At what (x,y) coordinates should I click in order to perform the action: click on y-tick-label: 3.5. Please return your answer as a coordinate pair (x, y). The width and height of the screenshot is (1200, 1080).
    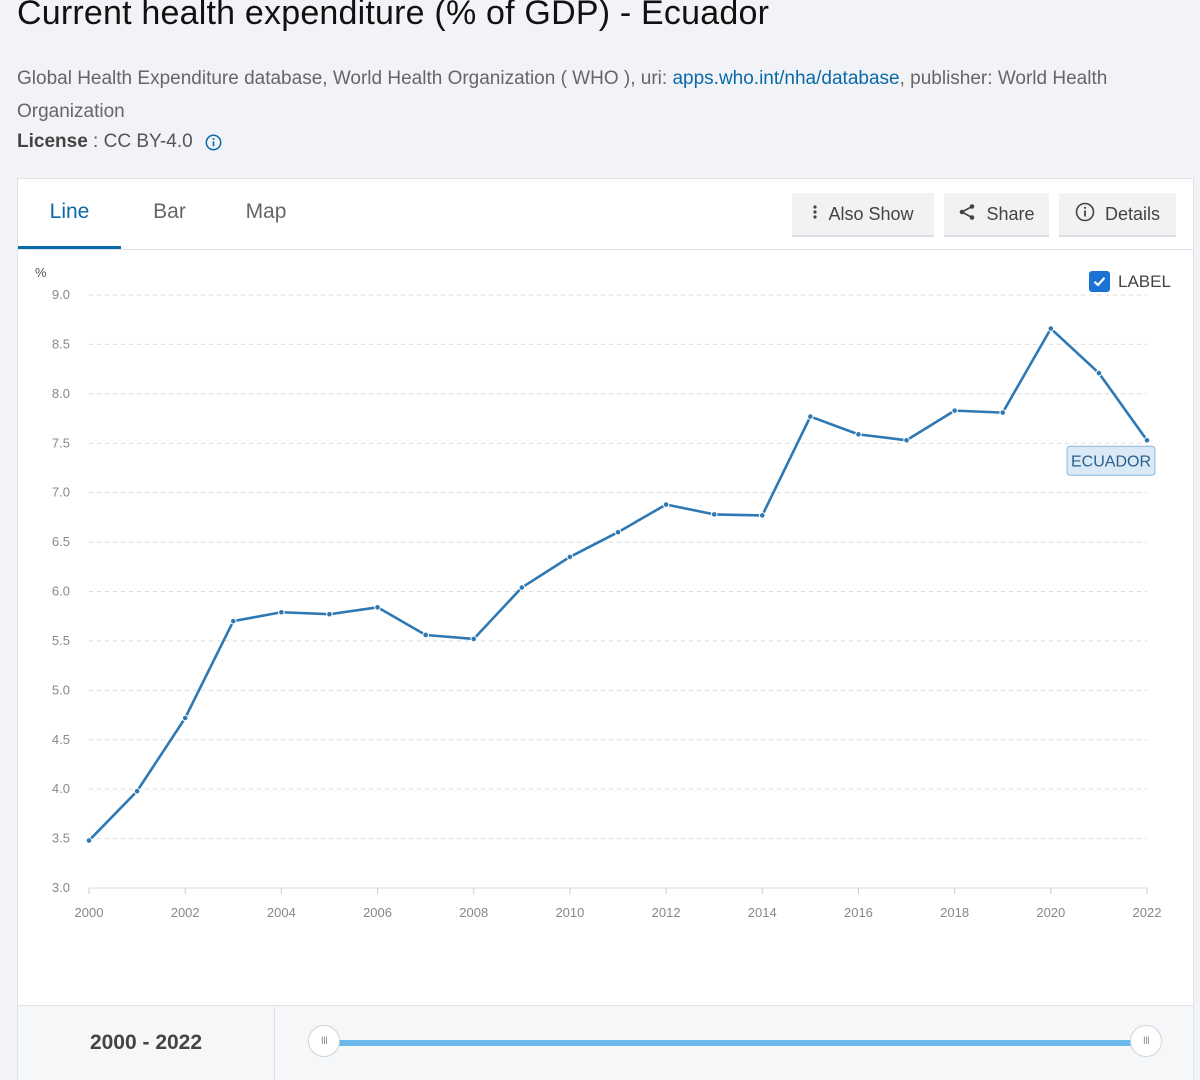
    Looking at the image, I should click on (61, 838).